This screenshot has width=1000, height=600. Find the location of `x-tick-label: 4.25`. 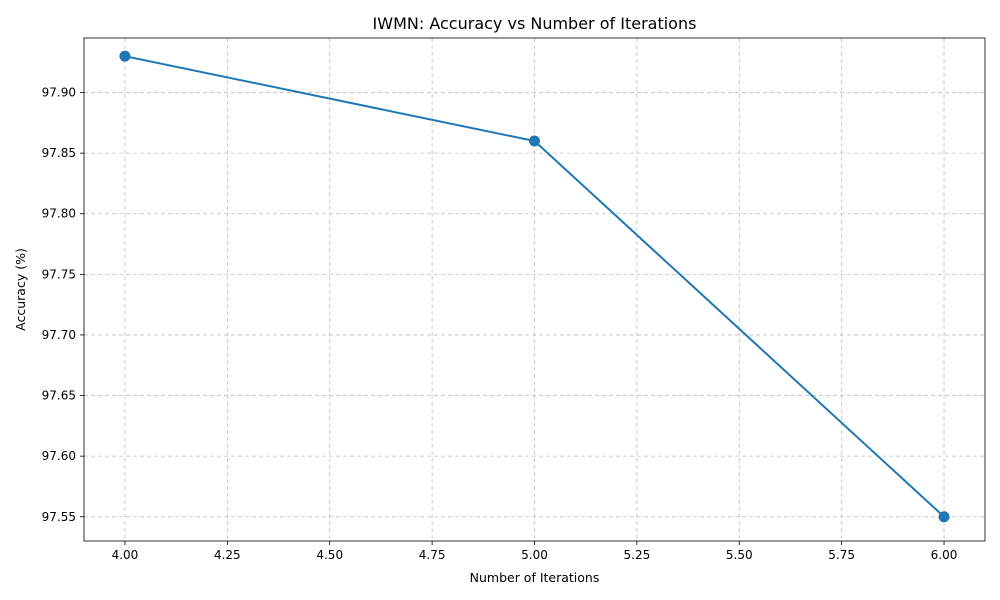

x-tick-label: 4.25 is located at coordinates (227, 555).